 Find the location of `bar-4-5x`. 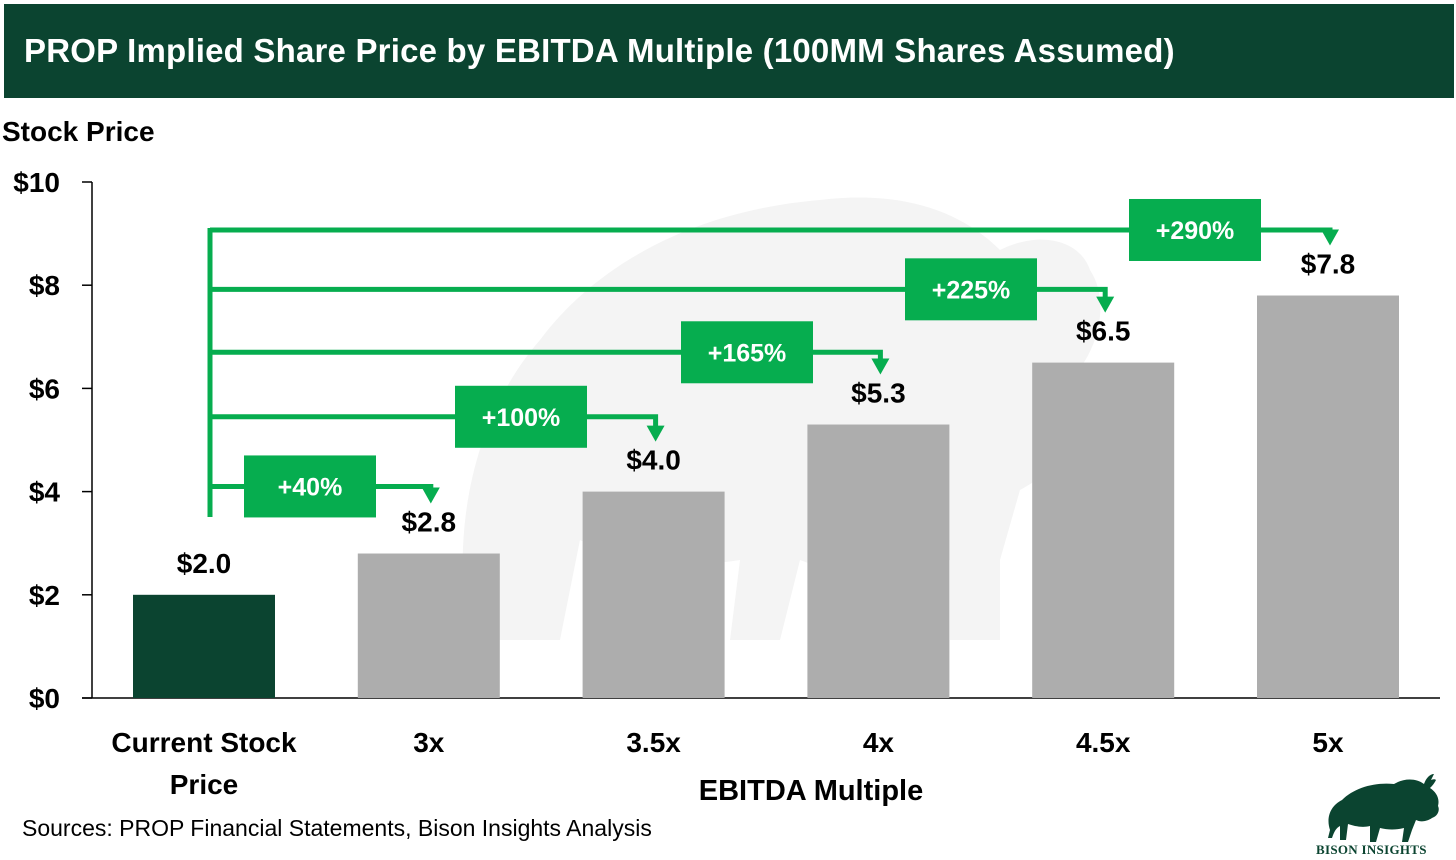

bar-4-5x is located at coordinates (1103, 530).